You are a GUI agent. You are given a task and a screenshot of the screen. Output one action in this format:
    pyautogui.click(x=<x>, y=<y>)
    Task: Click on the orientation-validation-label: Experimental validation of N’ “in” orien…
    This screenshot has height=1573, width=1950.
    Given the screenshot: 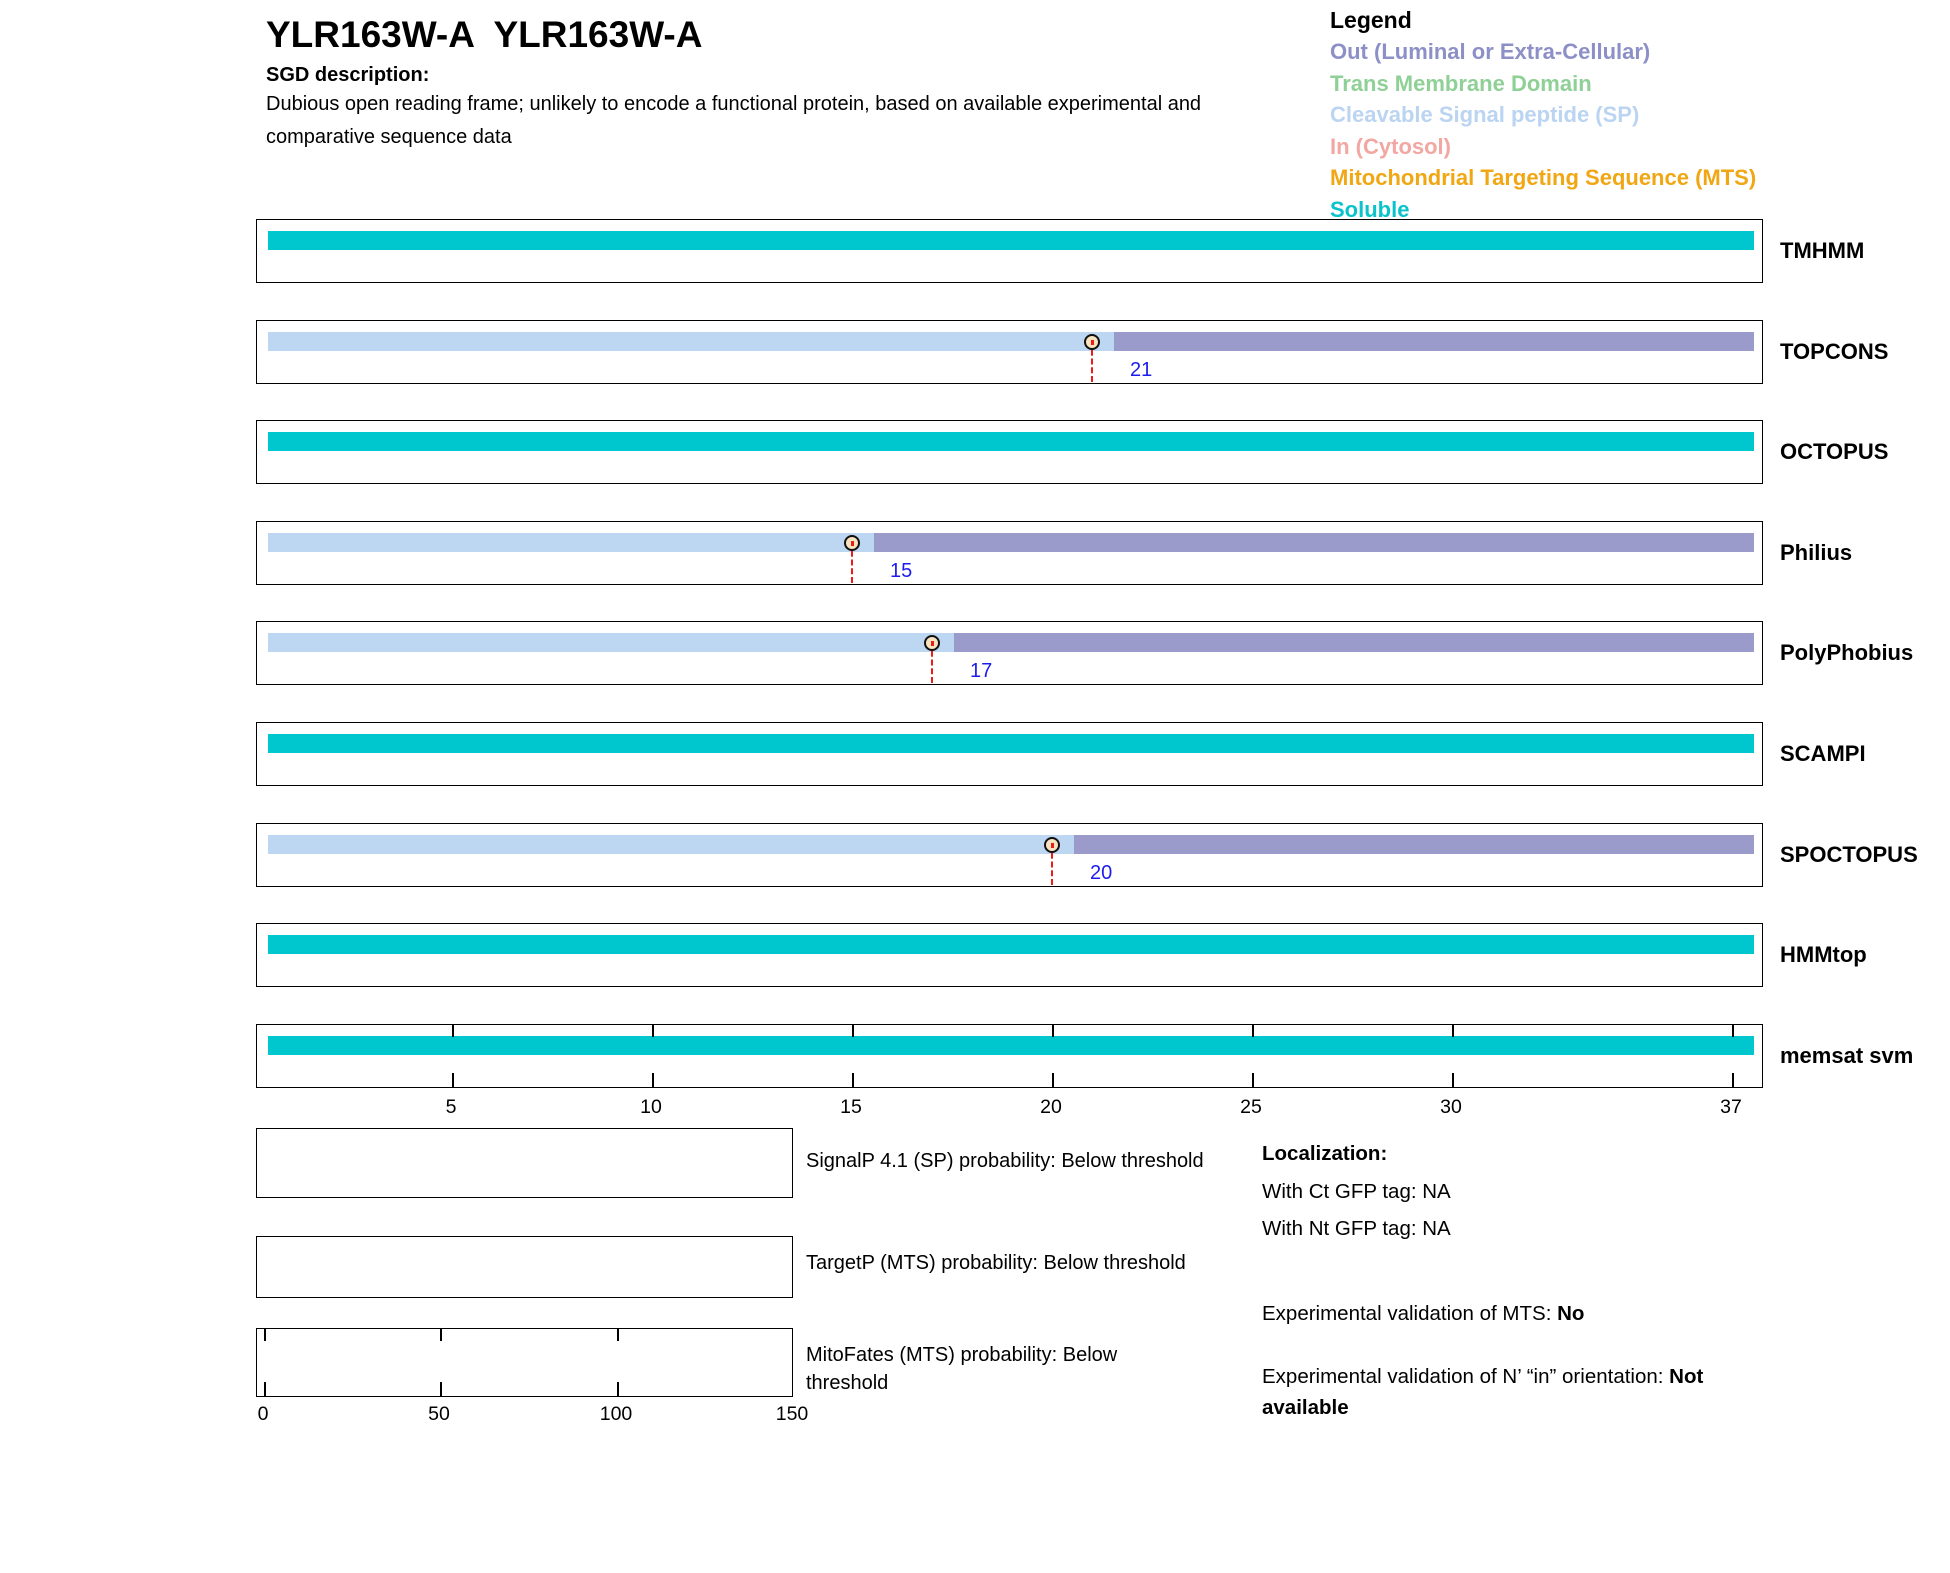 What is the action you would take?
    pyautogui.click(x=1466, y=1376)
    